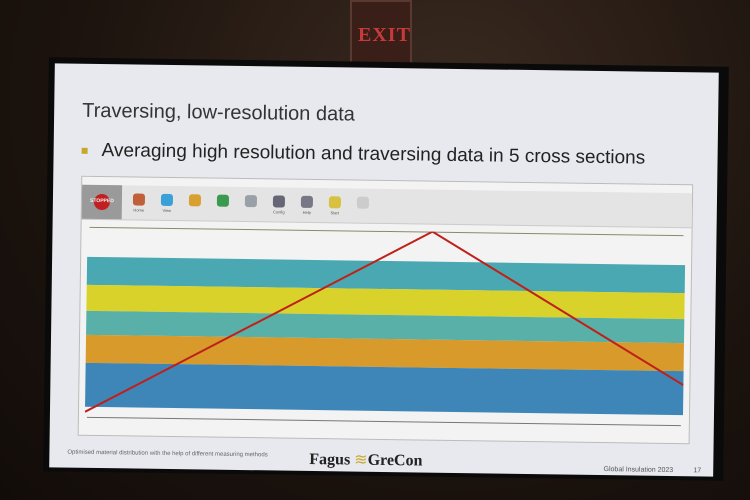 The height and width of the screenshot is (500, 750). I want to click on logo: Fagus ≋GreCon, so click(365, 460).